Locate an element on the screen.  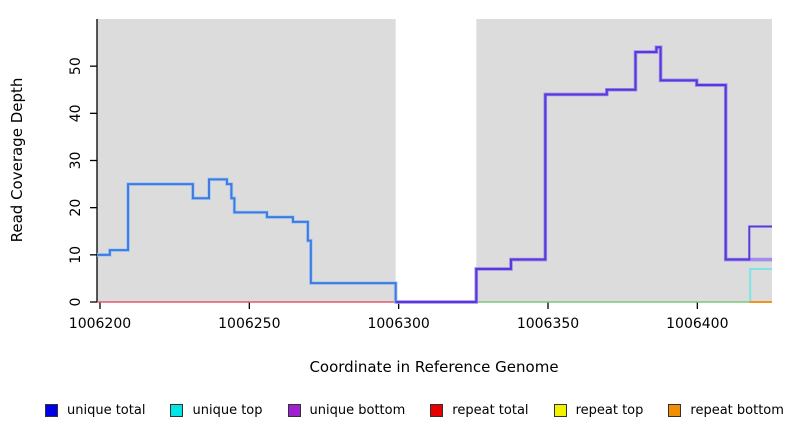
y-tick-label: 30 is located at coordinates (76, 161).